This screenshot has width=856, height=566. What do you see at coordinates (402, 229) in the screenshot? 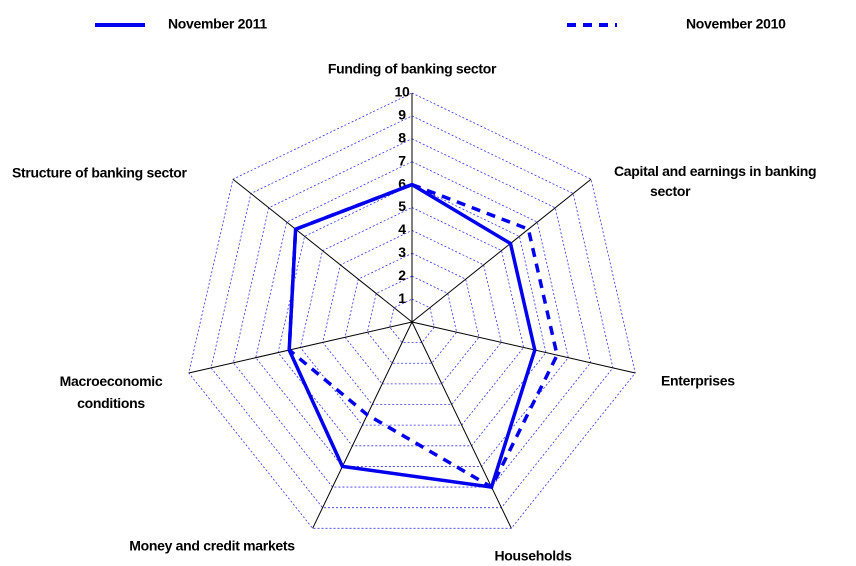
I see `r-tick-label: 4` at bounding box center [402, 229].